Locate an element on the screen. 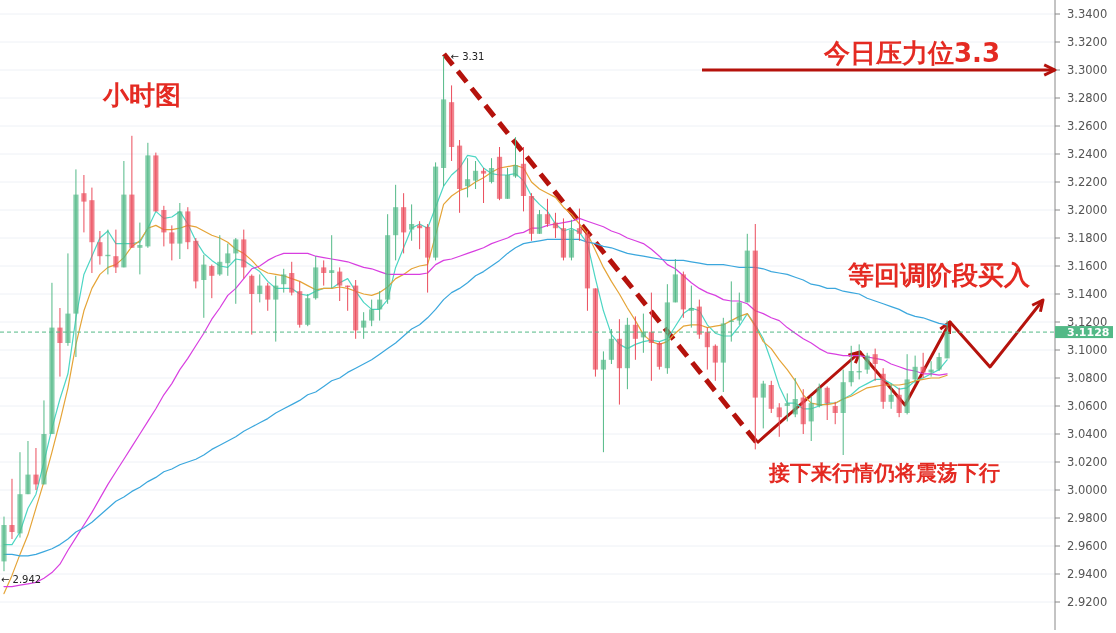 The image size is (1116, 633). y-tick-label: 3.0600 is located at coordinates (1087, 405).